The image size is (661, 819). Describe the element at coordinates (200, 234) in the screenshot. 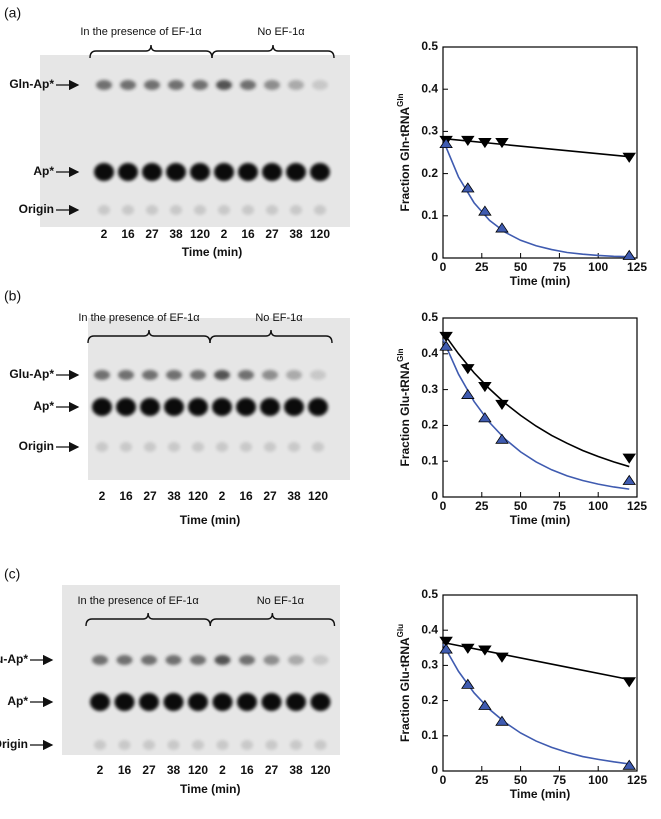

I see `lane-label: 120` at that location.